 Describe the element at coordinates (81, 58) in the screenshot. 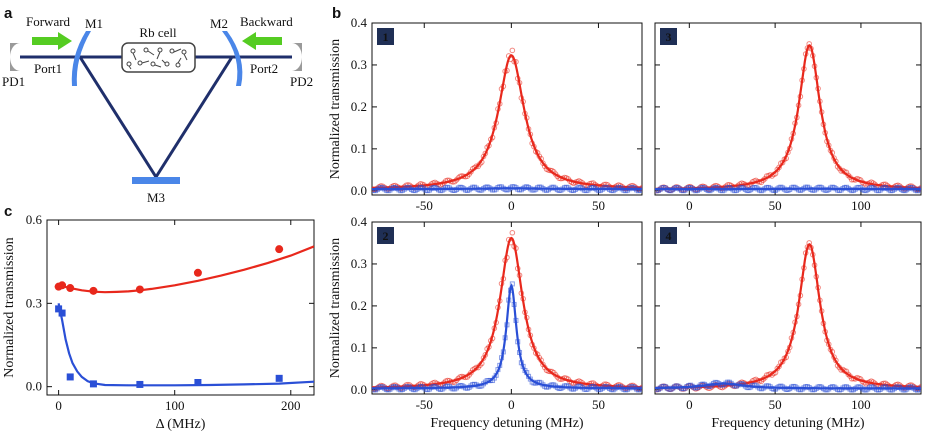

I see `mirror-m1` at that location.